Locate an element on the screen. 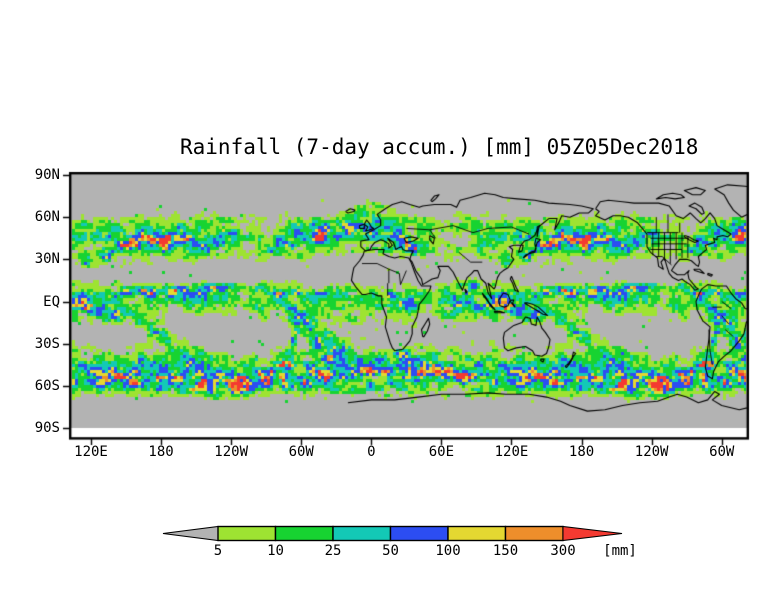  y-axis-tick-label: 30S is located at coordinates (47, 343).